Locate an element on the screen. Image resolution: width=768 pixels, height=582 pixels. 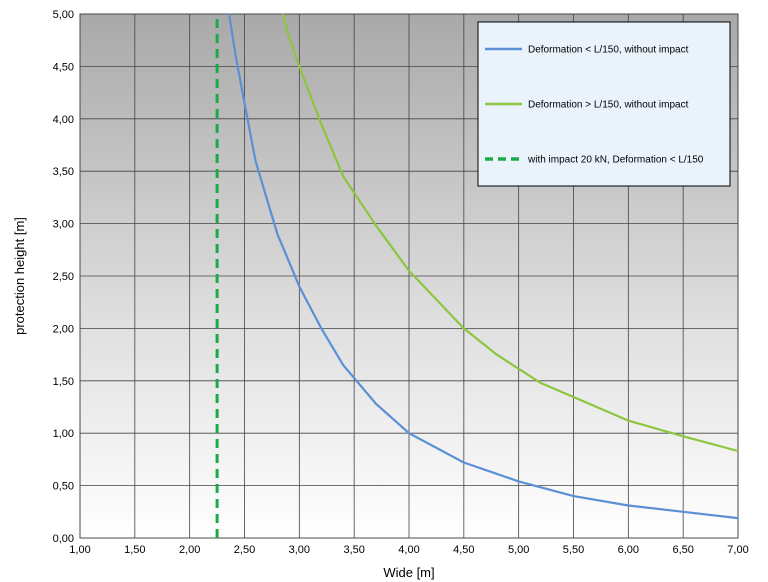
y-tick-label: 0,00 is located at coordinates (63, 539).